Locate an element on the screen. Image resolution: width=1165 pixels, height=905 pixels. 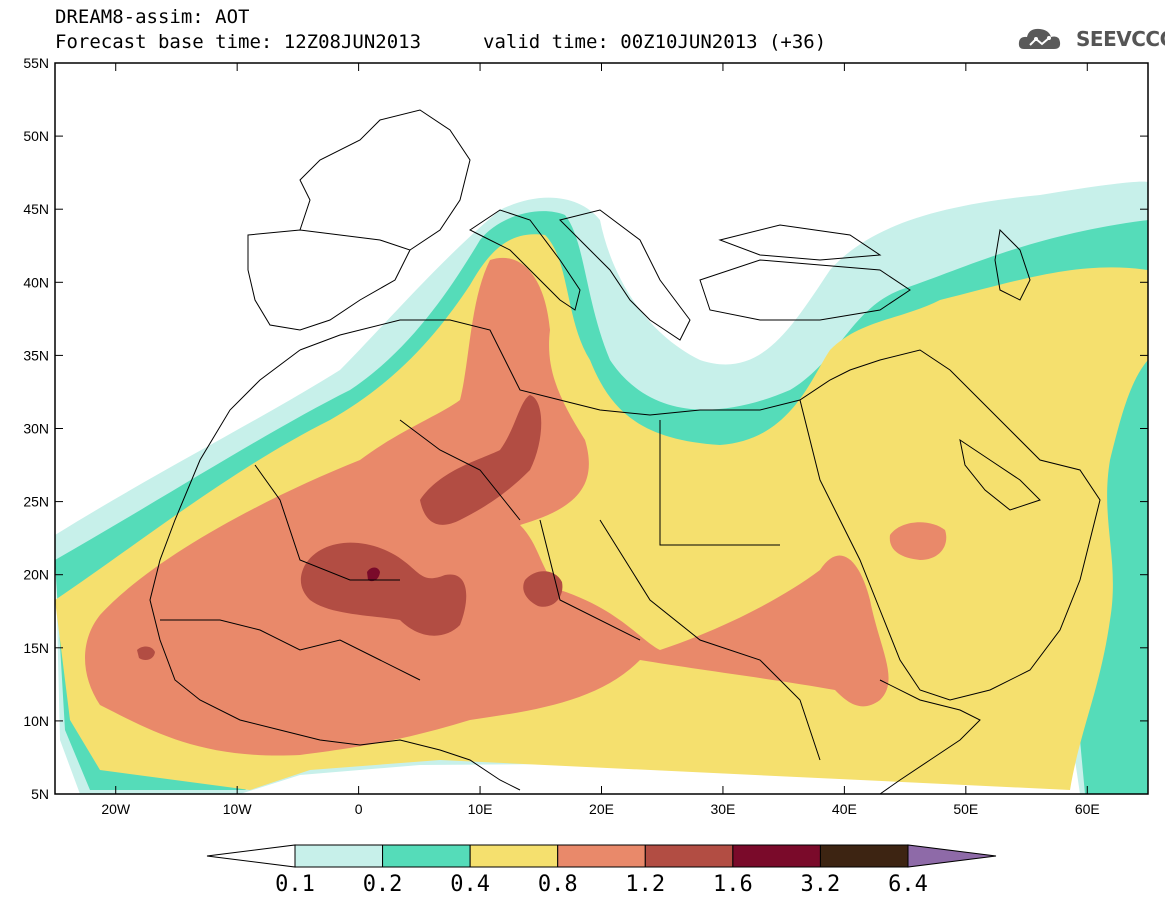
lon-label: 30E is located at coordinates (722, 809).